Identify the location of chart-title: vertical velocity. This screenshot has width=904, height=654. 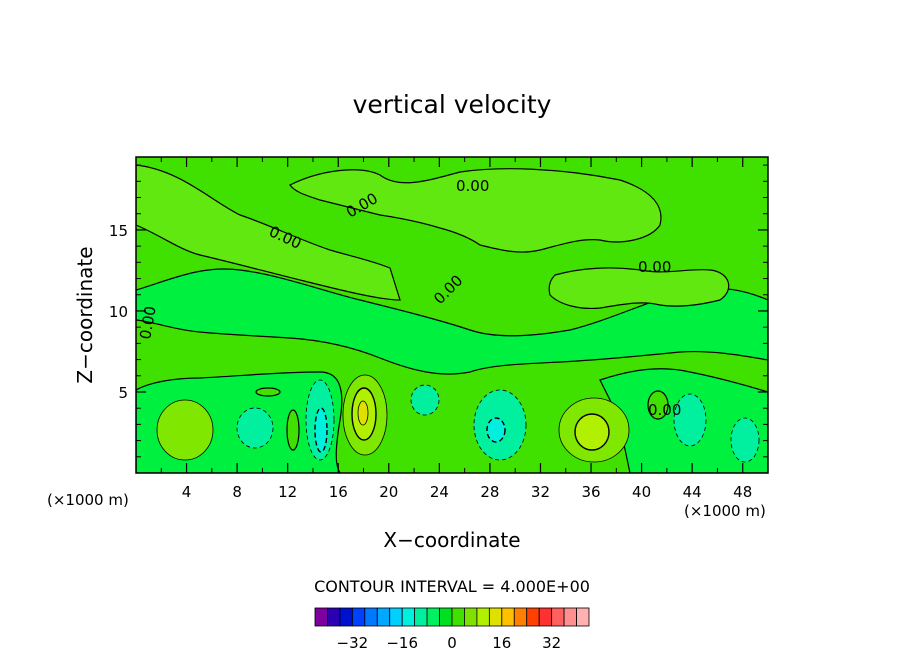
(452, 104).